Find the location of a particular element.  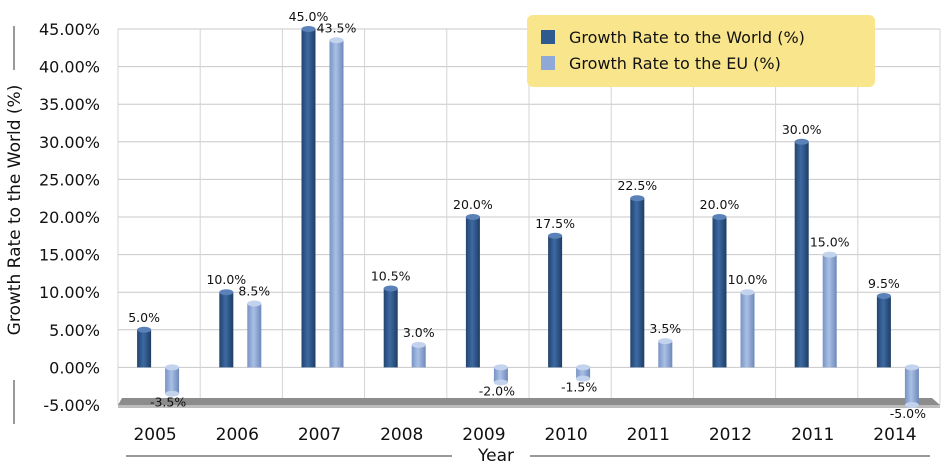

y-tick-label: 10.00% is located at coordinates (69, 292).